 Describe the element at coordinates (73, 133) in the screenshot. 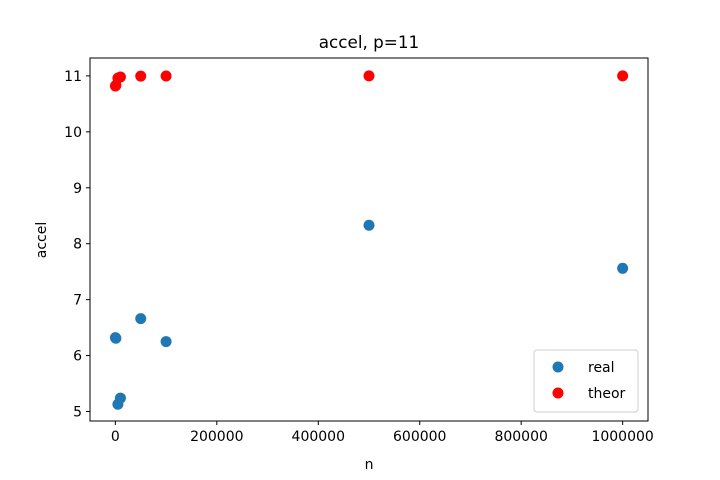

I see `y-tick-label: 10` at that location.